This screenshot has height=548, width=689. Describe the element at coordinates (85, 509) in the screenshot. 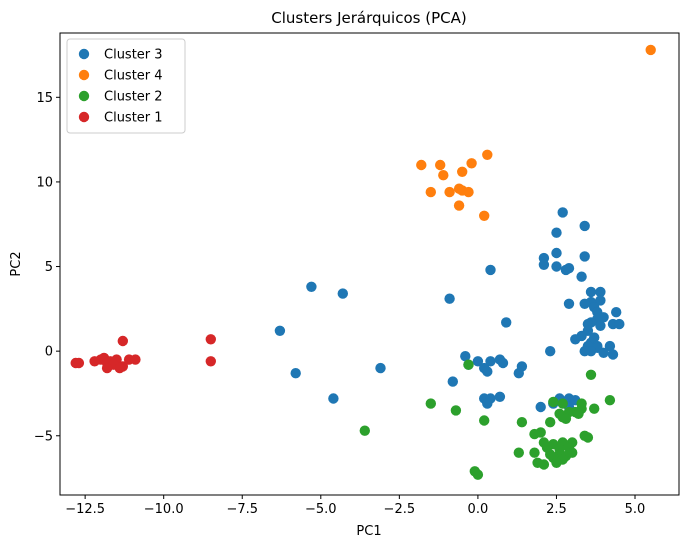

I see `x-tick-label: −12.5` at that location.